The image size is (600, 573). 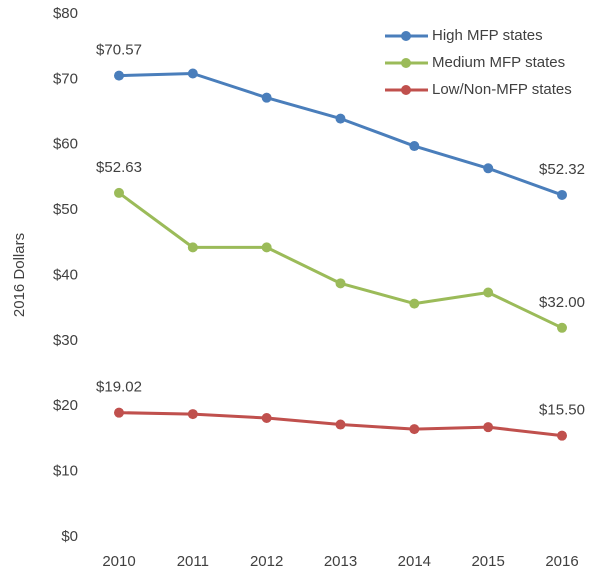 What do you see at coordinates (561, 561) in the screenshot?
I see `x-tick-label: 2016` at bounding box center [561, 561].